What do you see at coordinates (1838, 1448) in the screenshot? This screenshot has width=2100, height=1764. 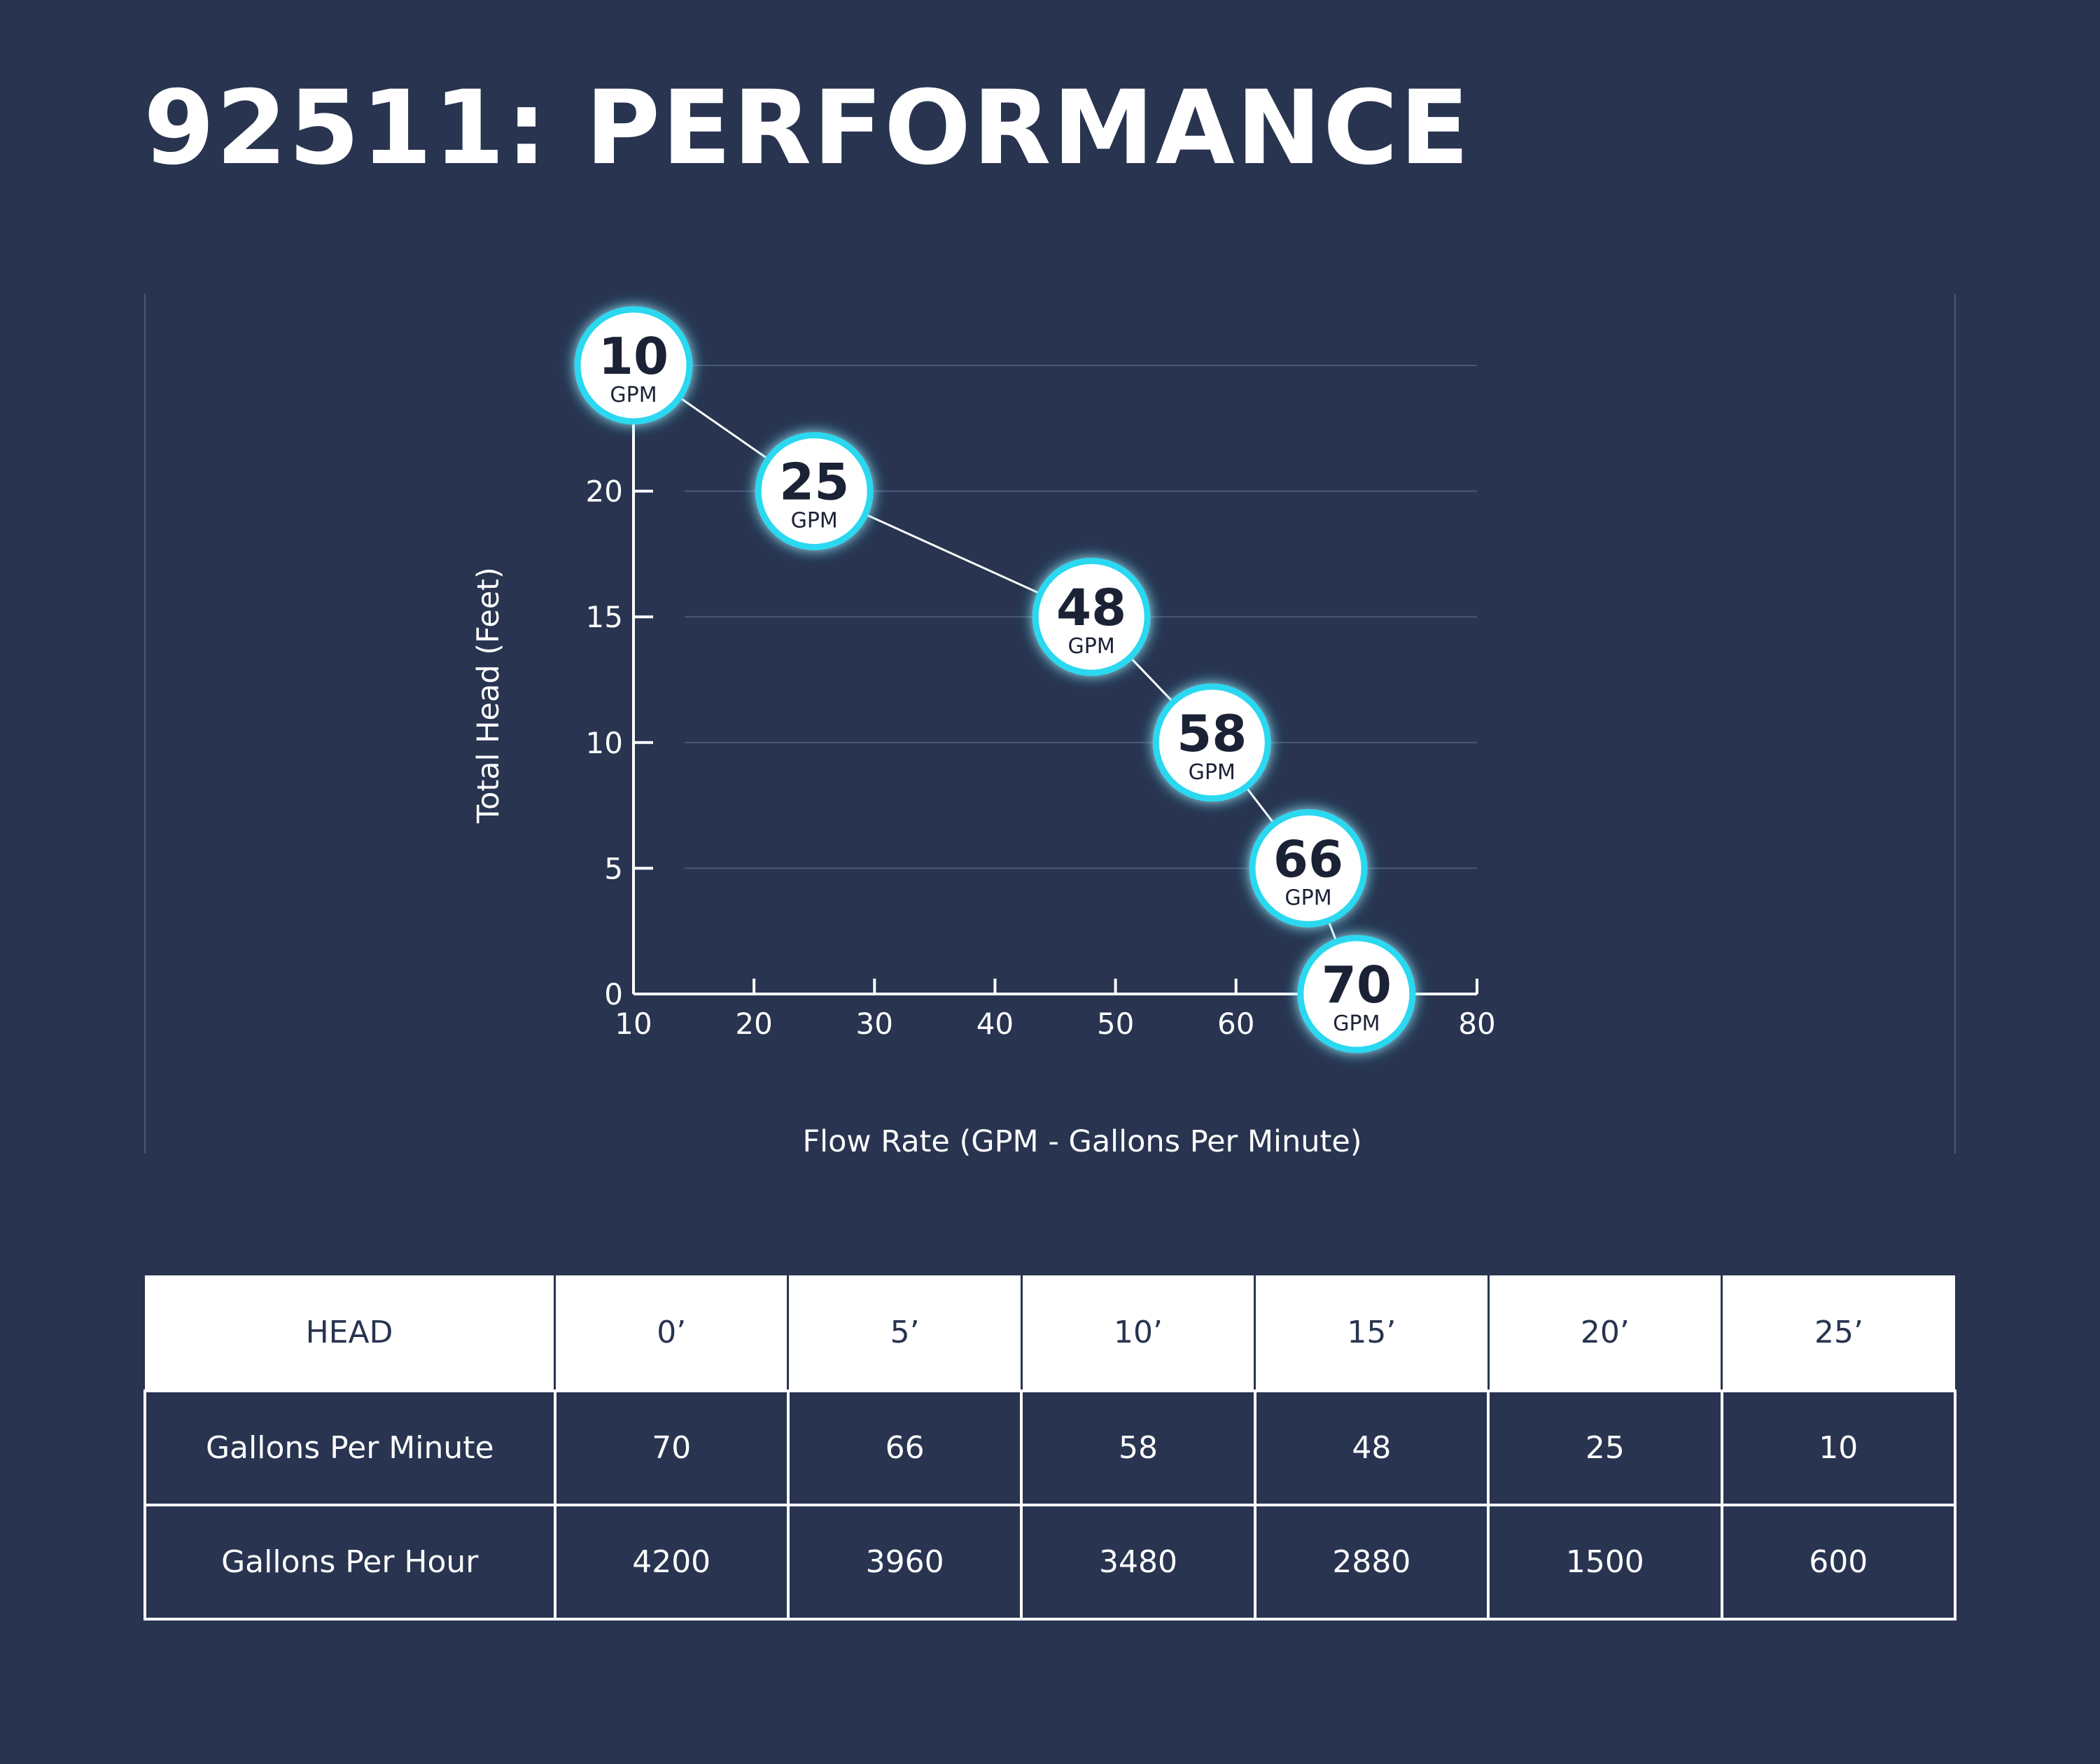 I see `table-cell: 10` at bounding box center [1838, 1448].